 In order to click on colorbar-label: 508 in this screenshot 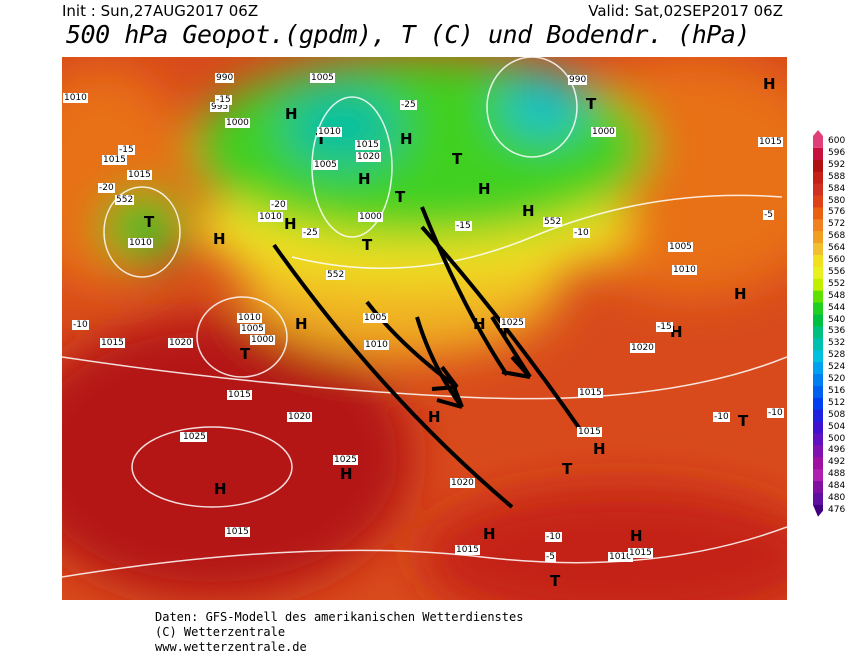, I will do `click(837, 414)`.